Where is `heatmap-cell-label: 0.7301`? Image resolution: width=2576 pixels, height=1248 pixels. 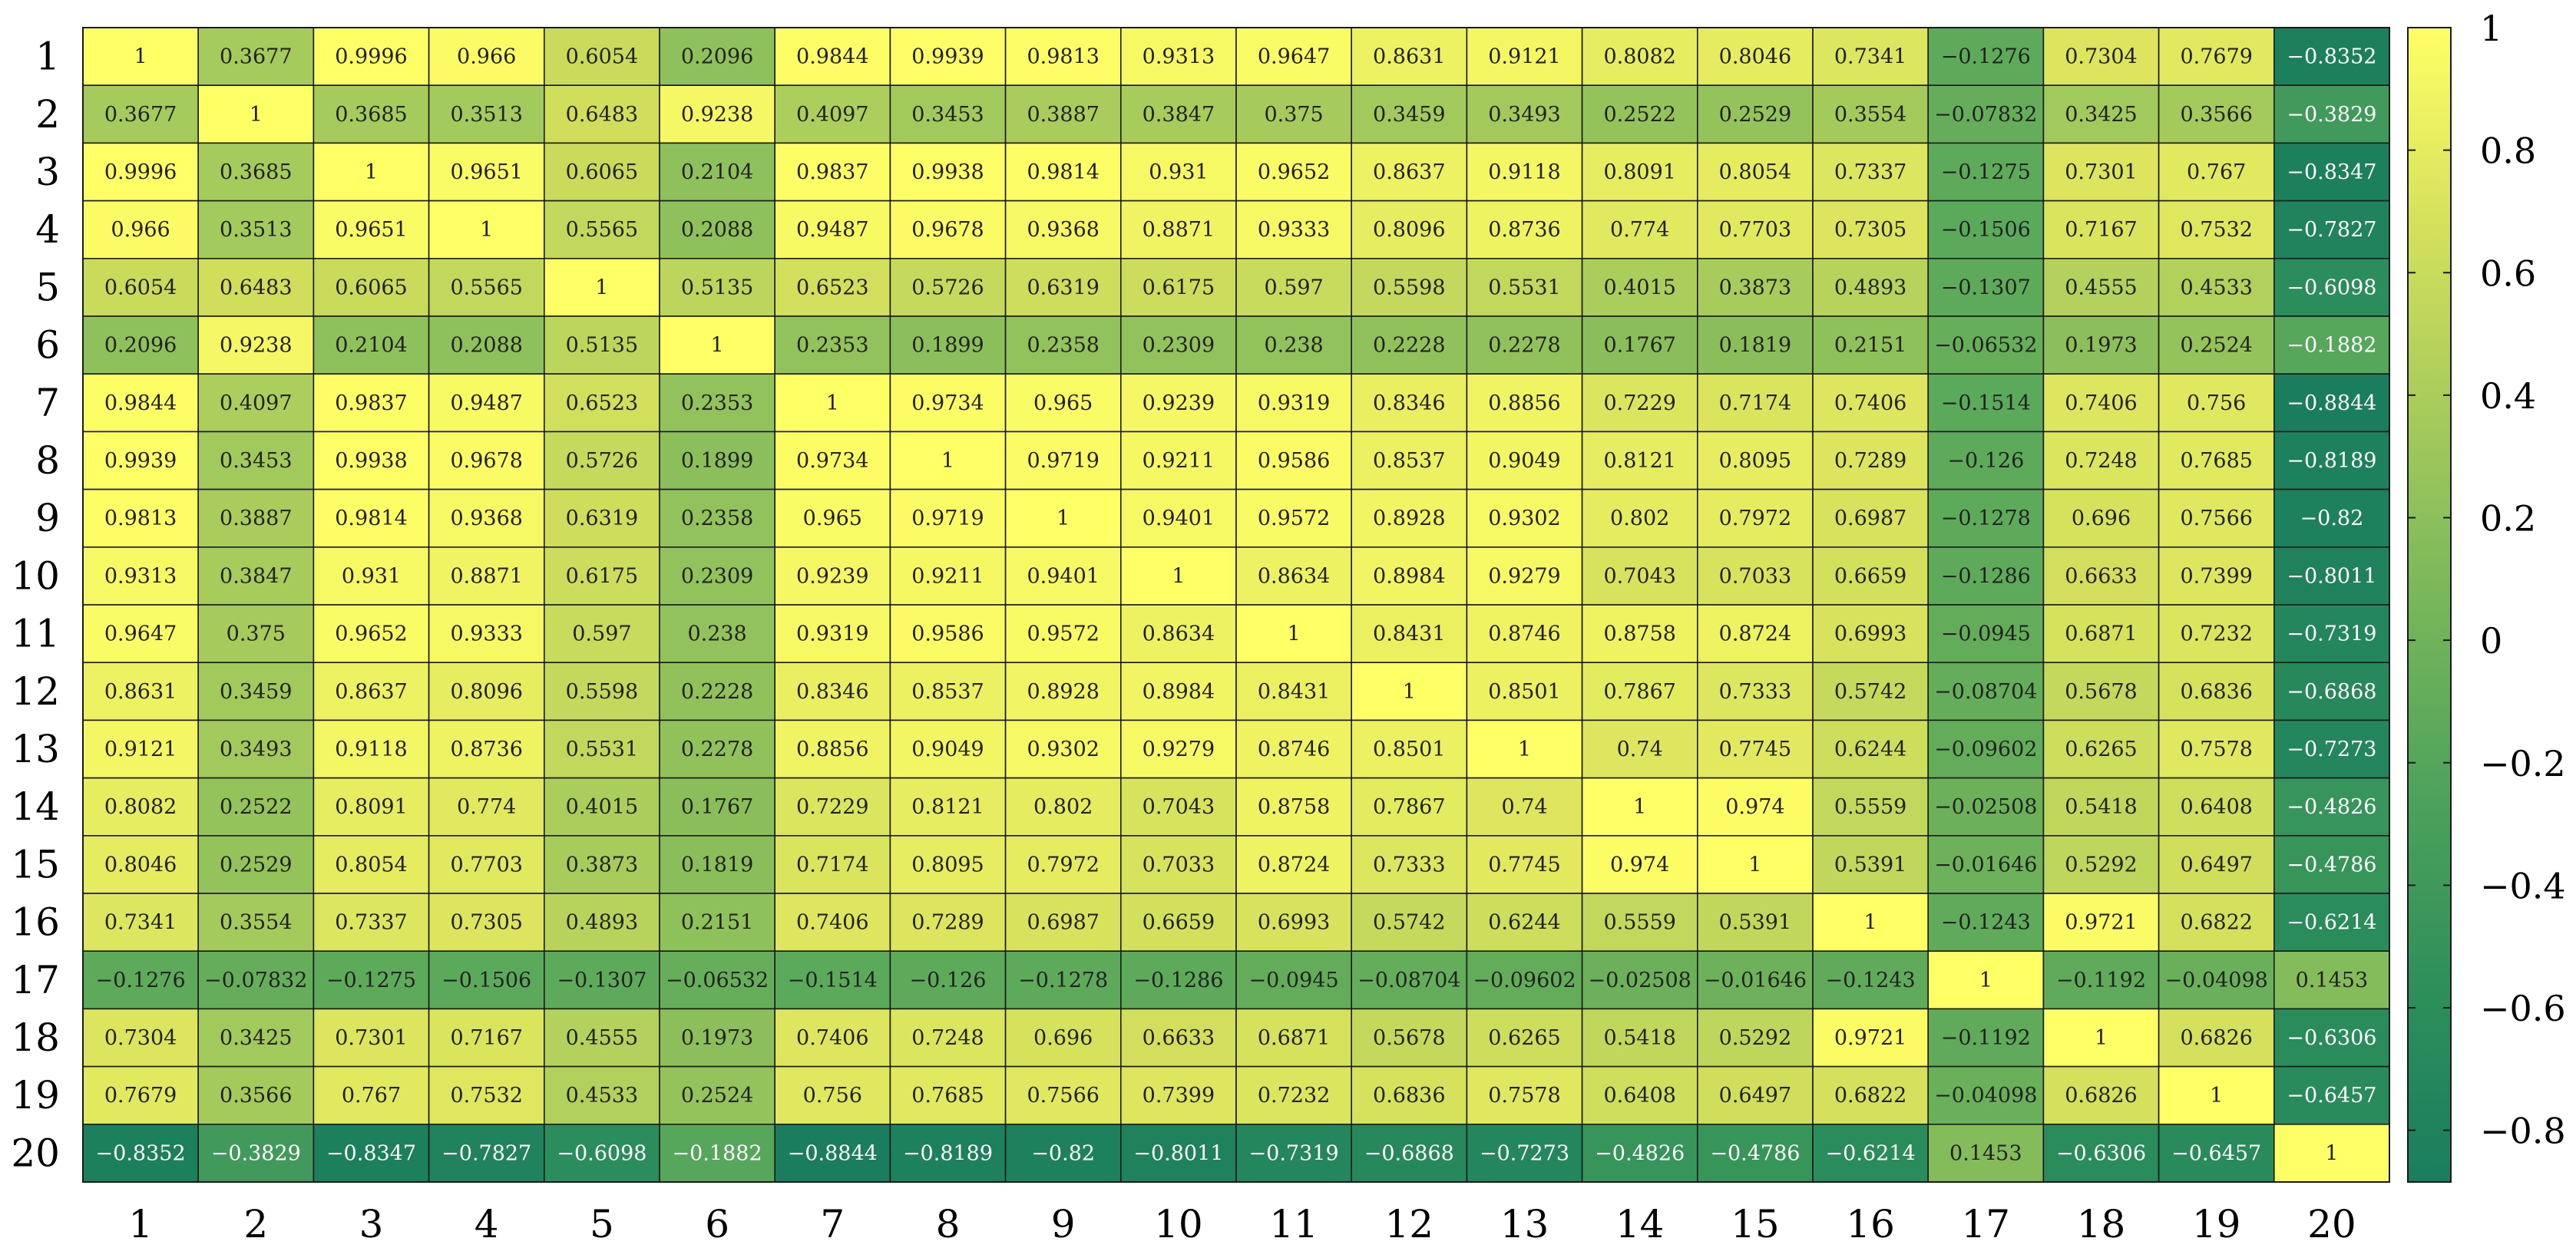 heatmap-cell-label: 0.7301 is located at coordinates (2101, 172).